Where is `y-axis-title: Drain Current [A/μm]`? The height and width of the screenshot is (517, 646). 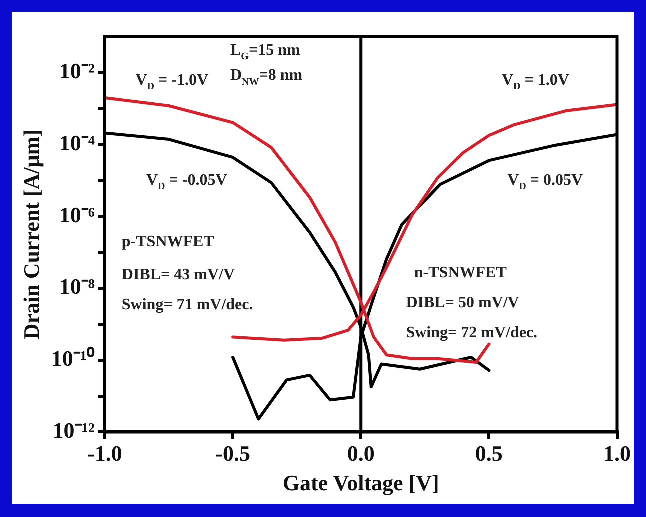
y-axis-title: Drain Current [A/μm] is located at coordinates (31, 235).